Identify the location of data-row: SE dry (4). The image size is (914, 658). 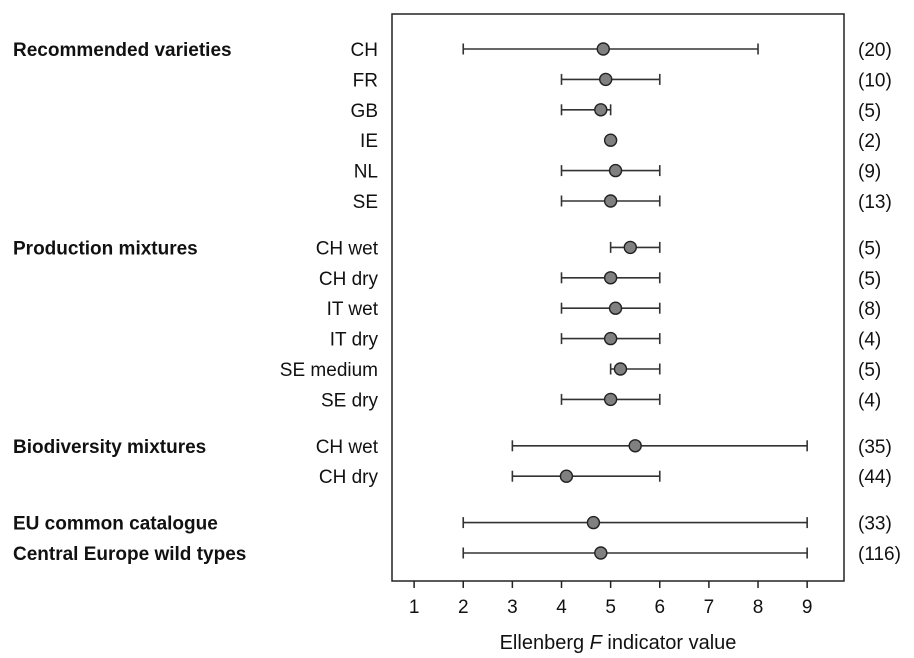
(601, 400).